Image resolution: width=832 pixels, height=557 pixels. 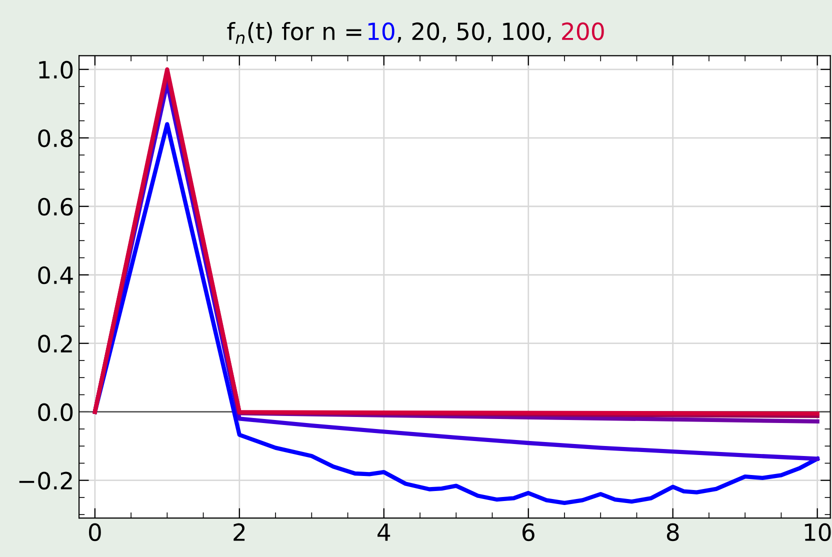 I want to click on y-tick-label: 0.2, so click(x=55, y=343).